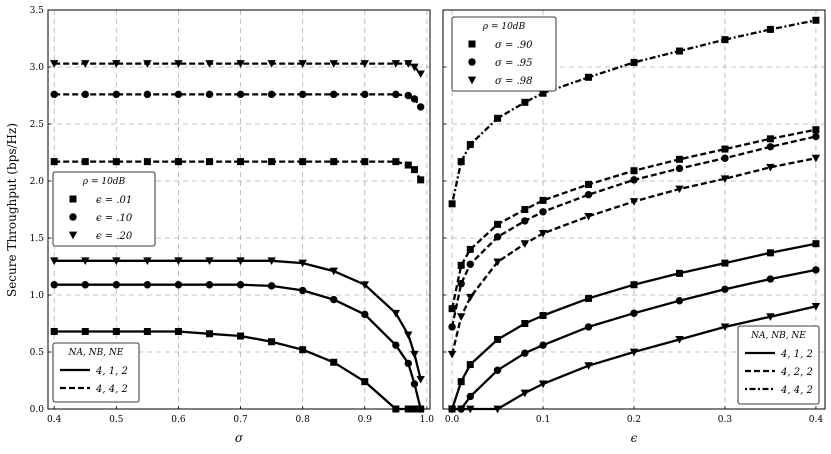  What do you see at coordinates (37, 239) in the screenshot?
I see `y-tick-label-3: 1.5` at bounding box center [37, 239].